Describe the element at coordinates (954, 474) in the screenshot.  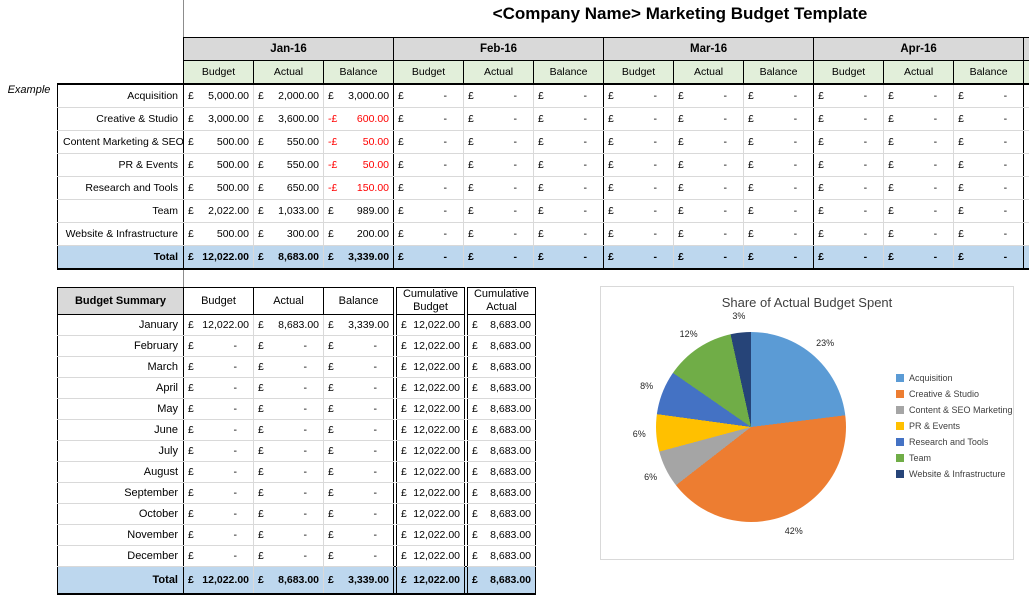
I see `legend-item: Website & Infrastructure` at that location.